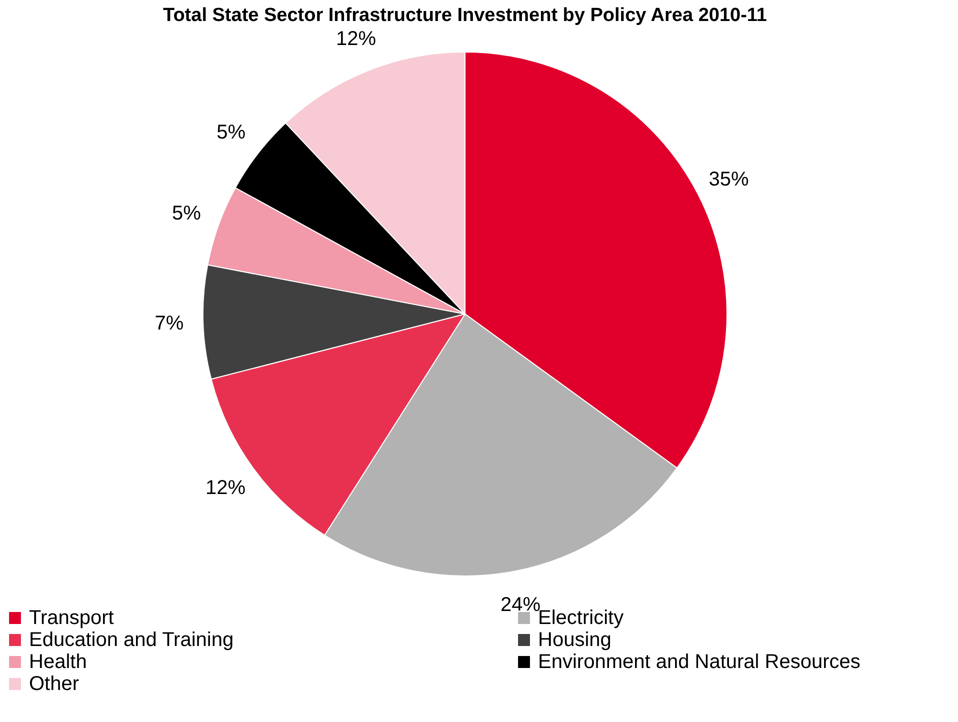  I want to click on legend-label: Health, so click(58, 662).